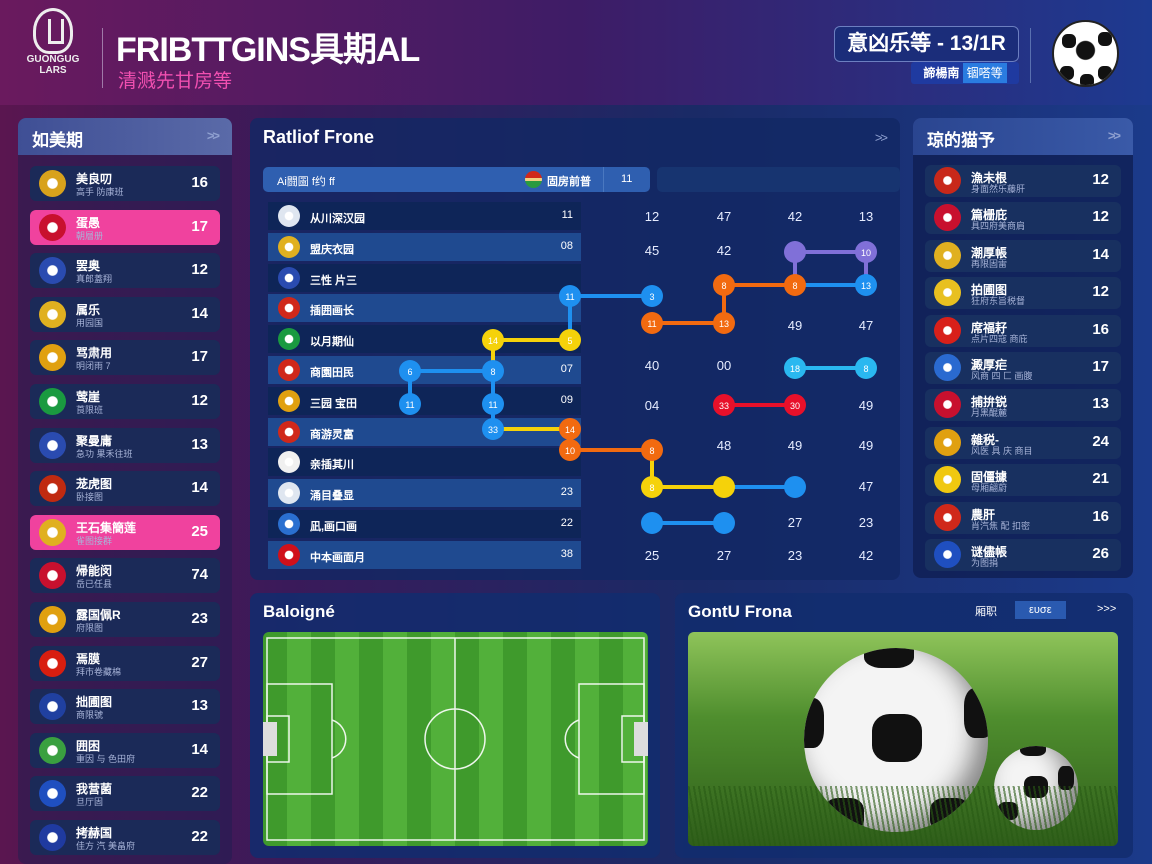  I want to click on team-sub: 具四府美商肩, so click(998, 226).